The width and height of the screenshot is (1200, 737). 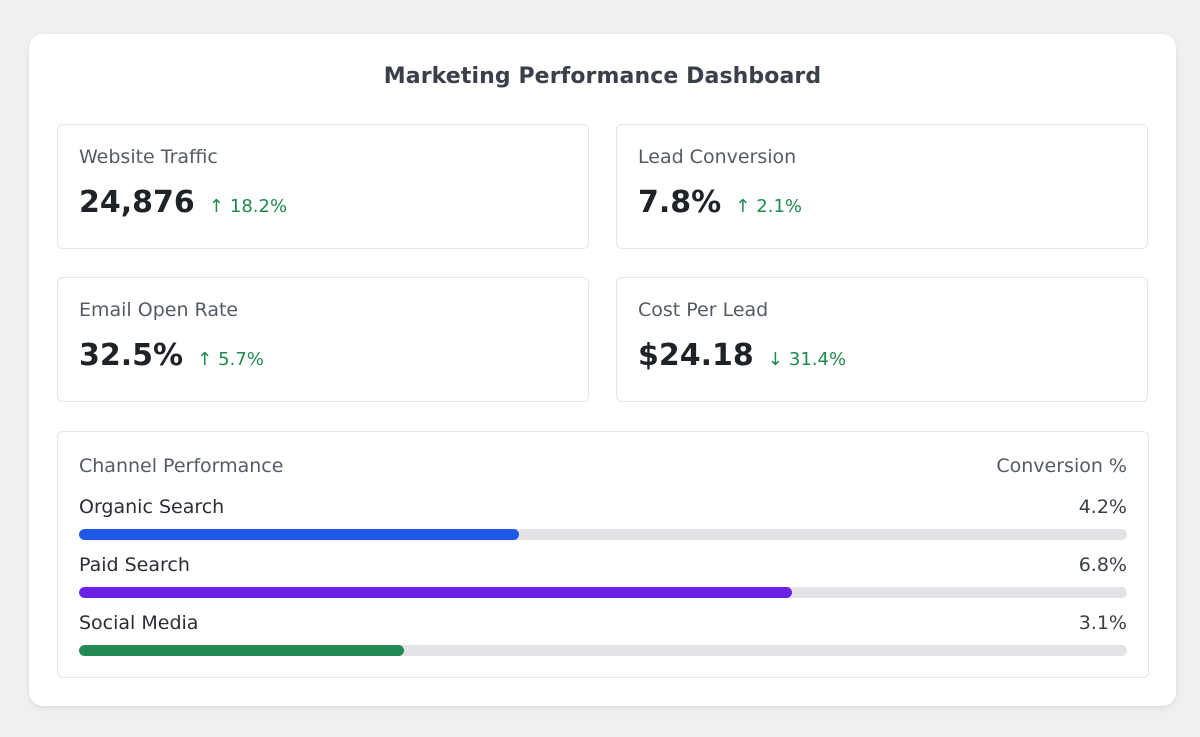 I want to click on metric-change-value: 5.7%, so click(x=241, y=359).